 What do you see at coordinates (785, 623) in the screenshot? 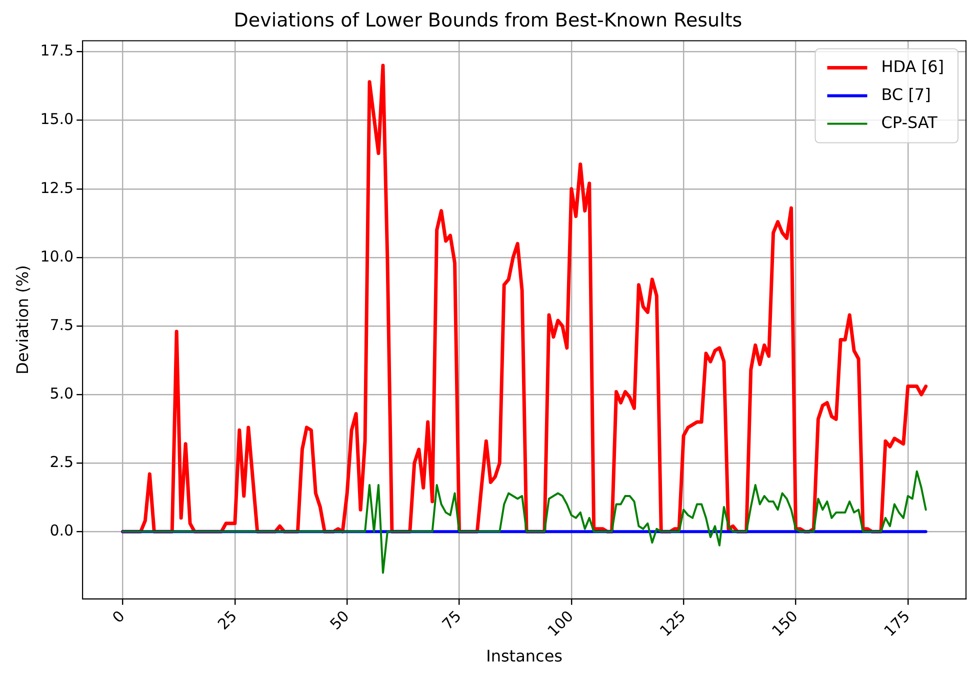
I see `x-tick-label: 150` at bounding box center [785, 623].